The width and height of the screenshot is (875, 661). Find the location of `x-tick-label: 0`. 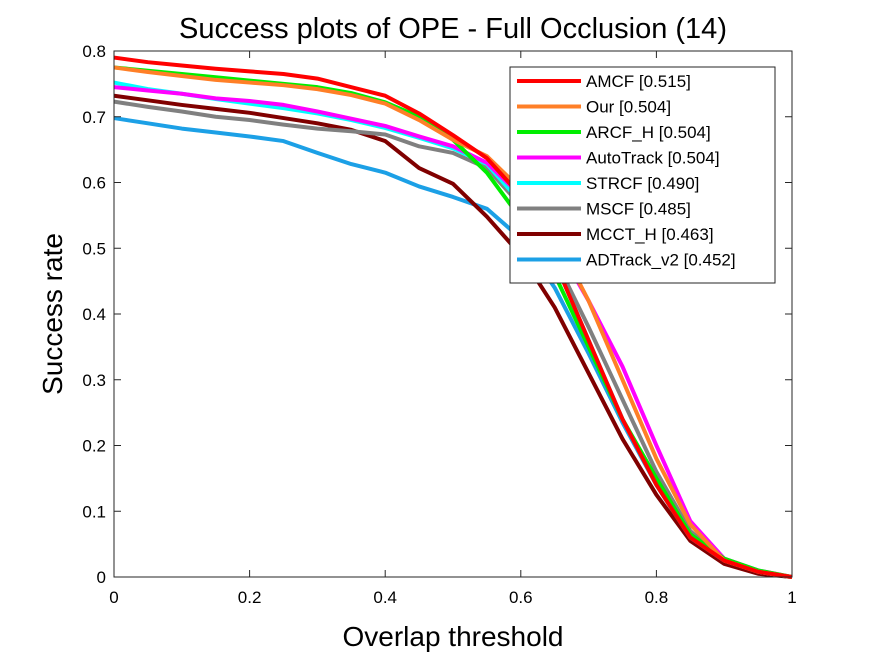

x-tick-label: 0 is located at coordinates (113, 597).